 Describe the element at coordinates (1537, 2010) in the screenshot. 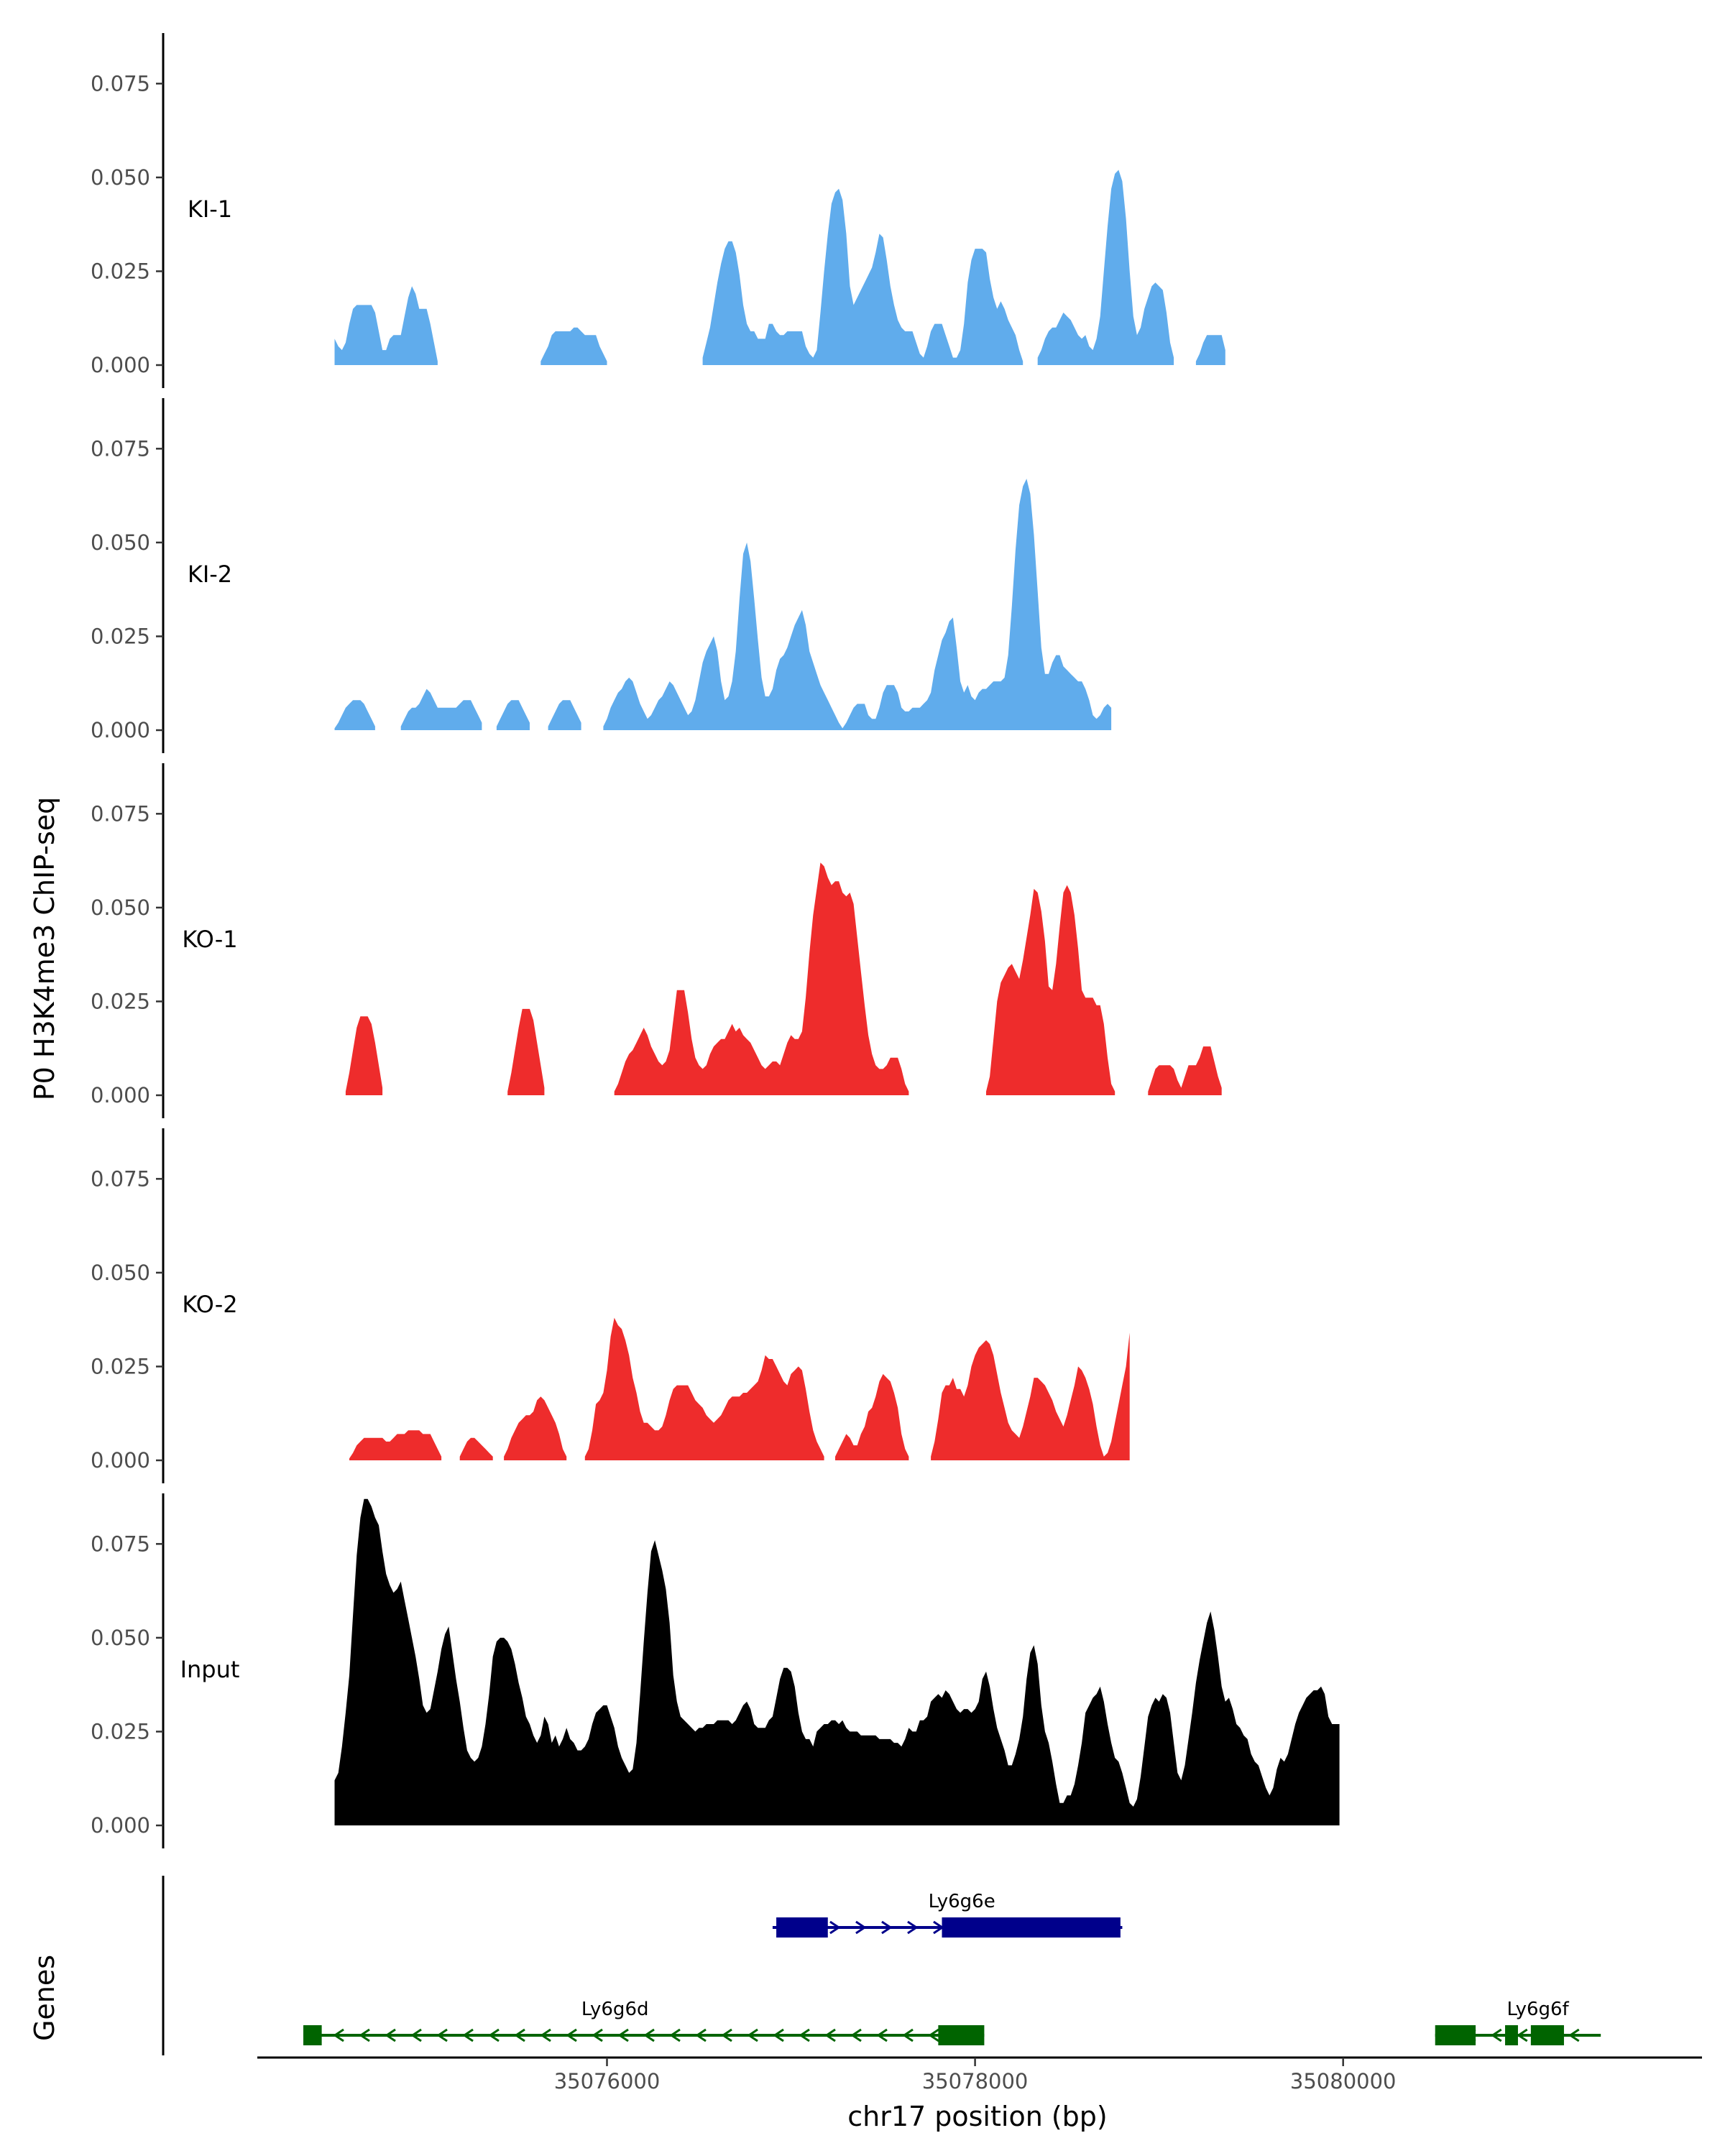

I see `gene-label: Ly6g6f` at that location.